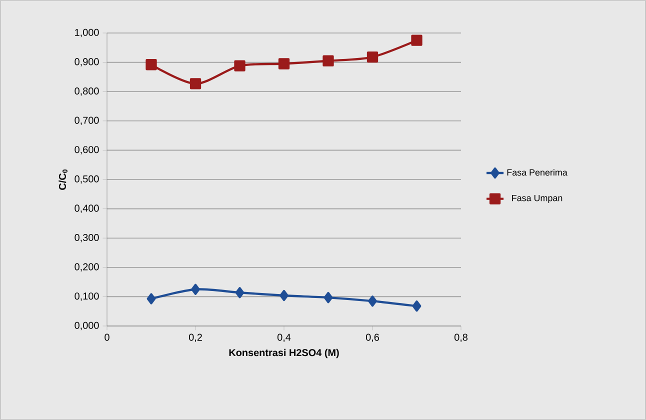  What do you see at coordinates (537, 198) in the screenshot?
I see `legend-label: Fasa Umpan` at bounding box center [537, 198].